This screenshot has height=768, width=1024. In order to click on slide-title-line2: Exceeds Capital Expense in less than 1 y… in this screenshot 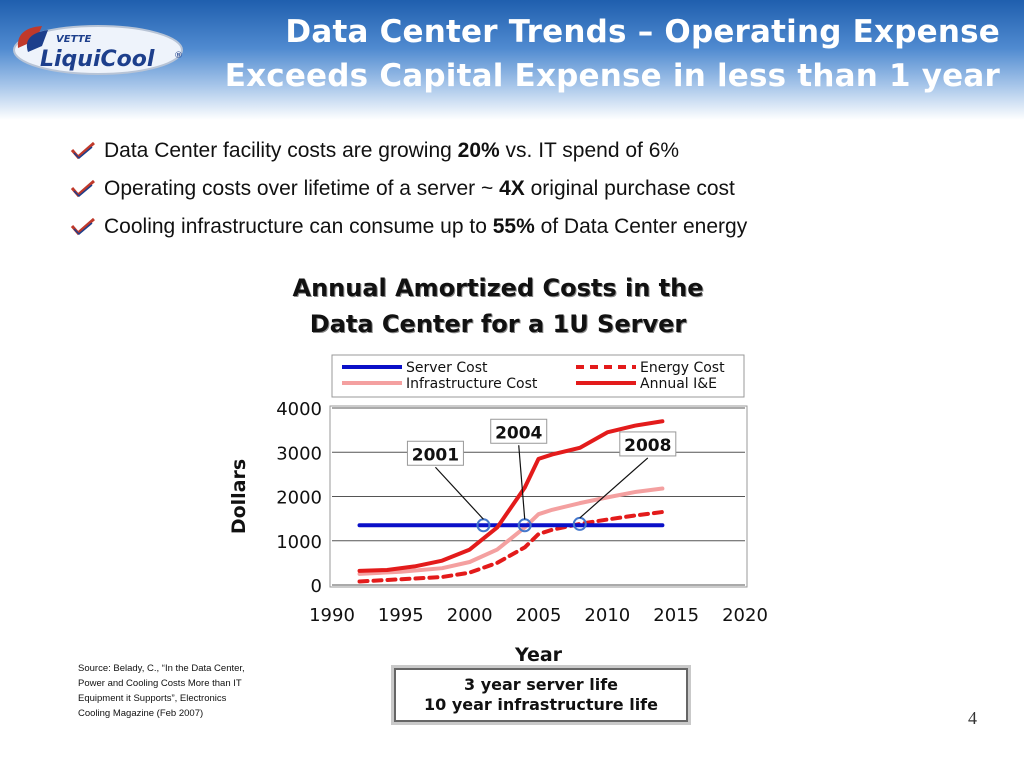, I will do `click(612, 76)`.